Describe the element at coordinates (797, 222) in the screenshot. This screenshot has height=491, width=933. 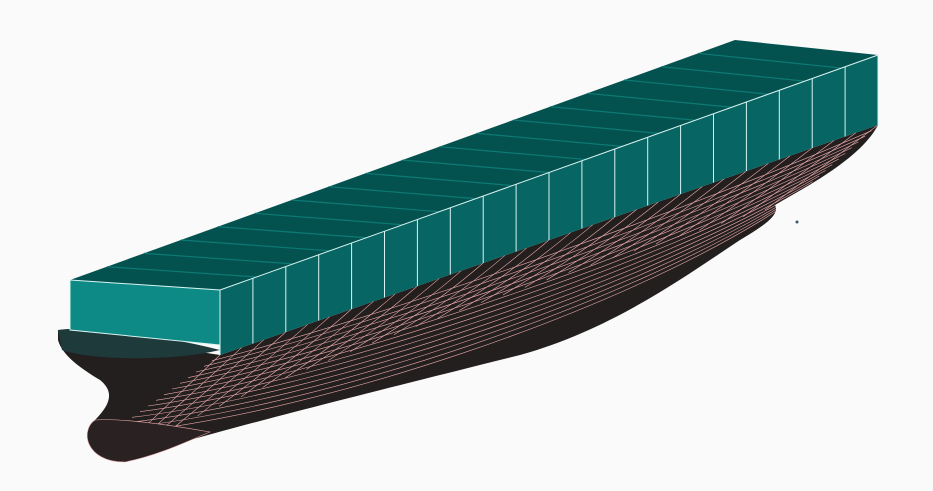
I see `stray-point-marker` at that location.